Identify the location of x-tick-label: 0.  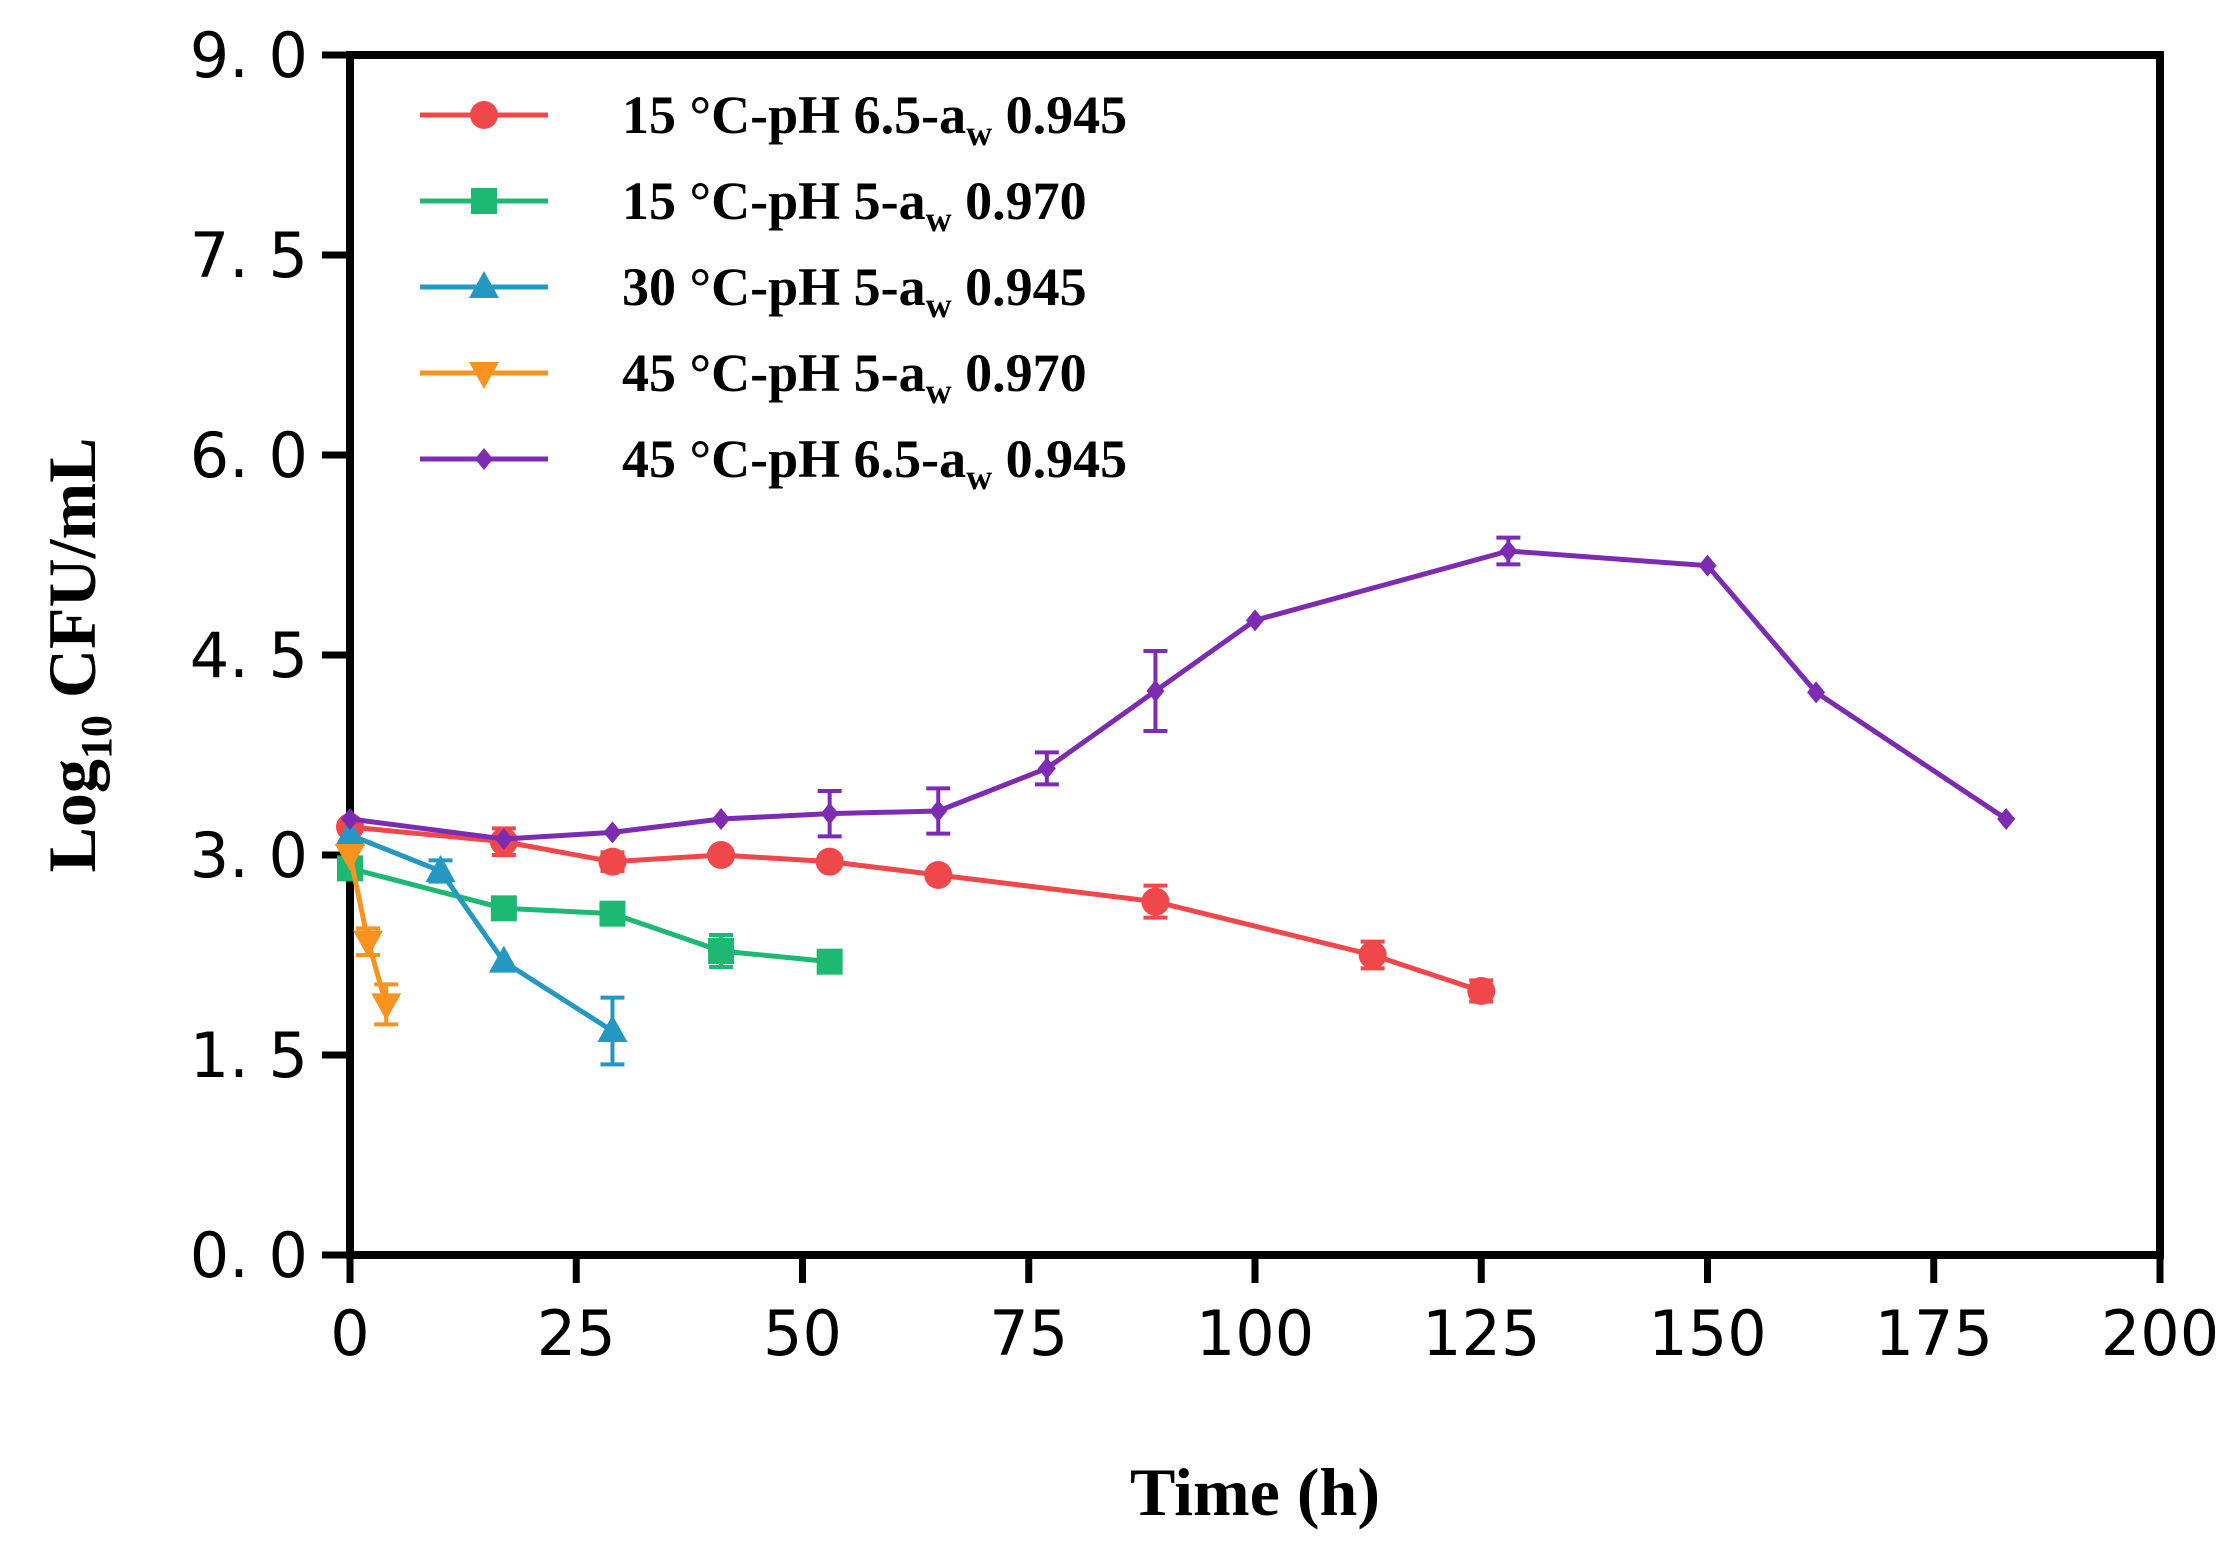
(349, 1333).